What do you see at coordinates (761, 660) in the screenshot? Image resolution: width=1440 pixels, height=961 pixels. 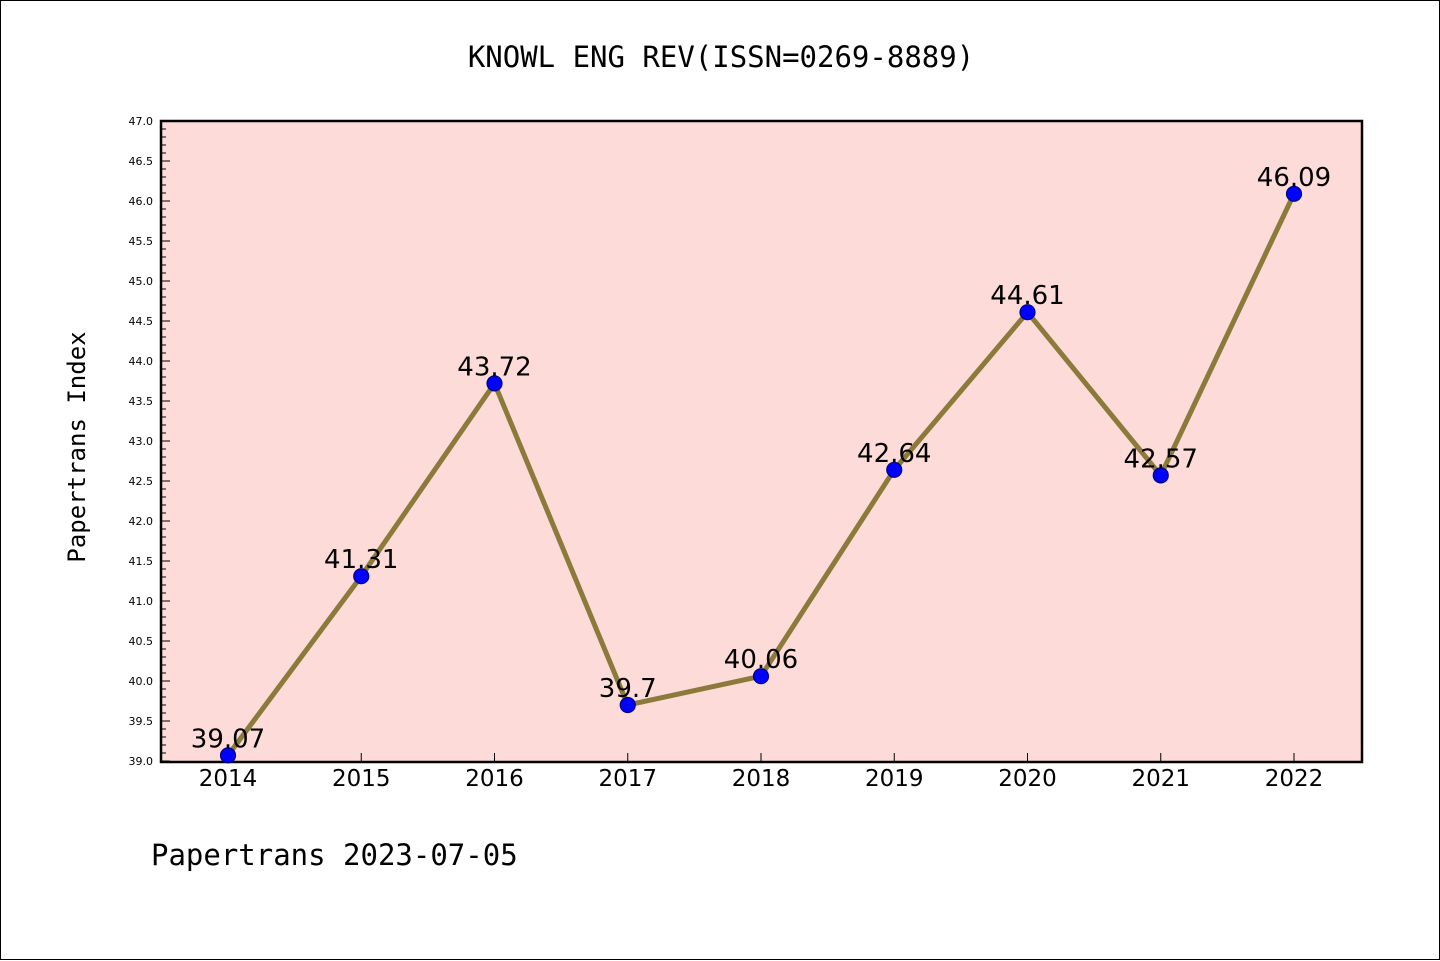 I see `data-label: 40.06` at bounding box center [761, 660].